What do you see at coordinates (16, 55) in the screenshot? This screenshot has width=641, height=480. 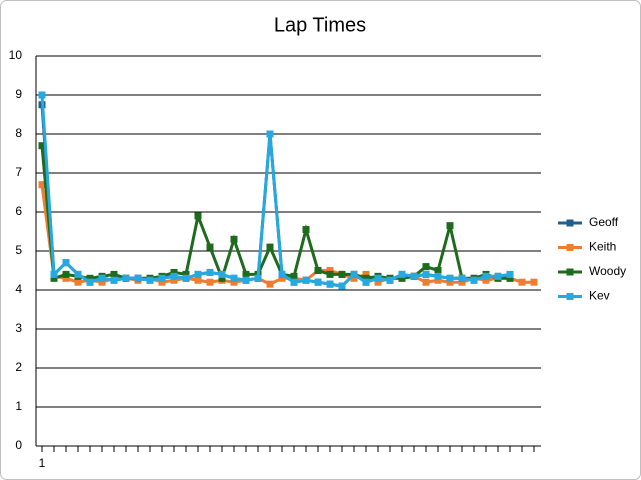 I see `y-tick-label: 10` at bounding box center [16, 55].